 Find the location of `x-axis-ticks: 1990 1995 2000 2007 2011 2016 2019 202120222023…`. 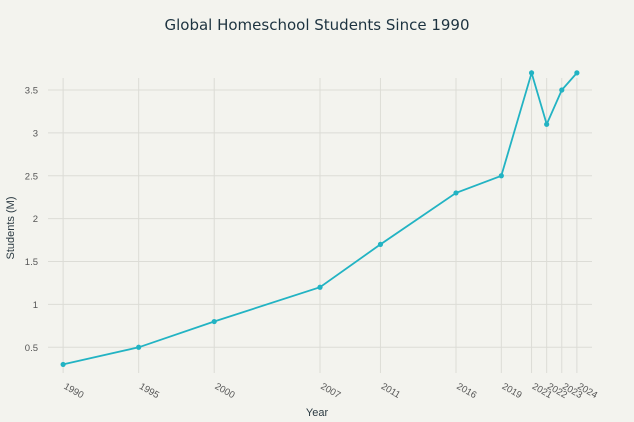

x-axis-ticks: 1990 1995 2000 2007 2011 2016 2019 202120222023… is located at coordinates (331, 391).